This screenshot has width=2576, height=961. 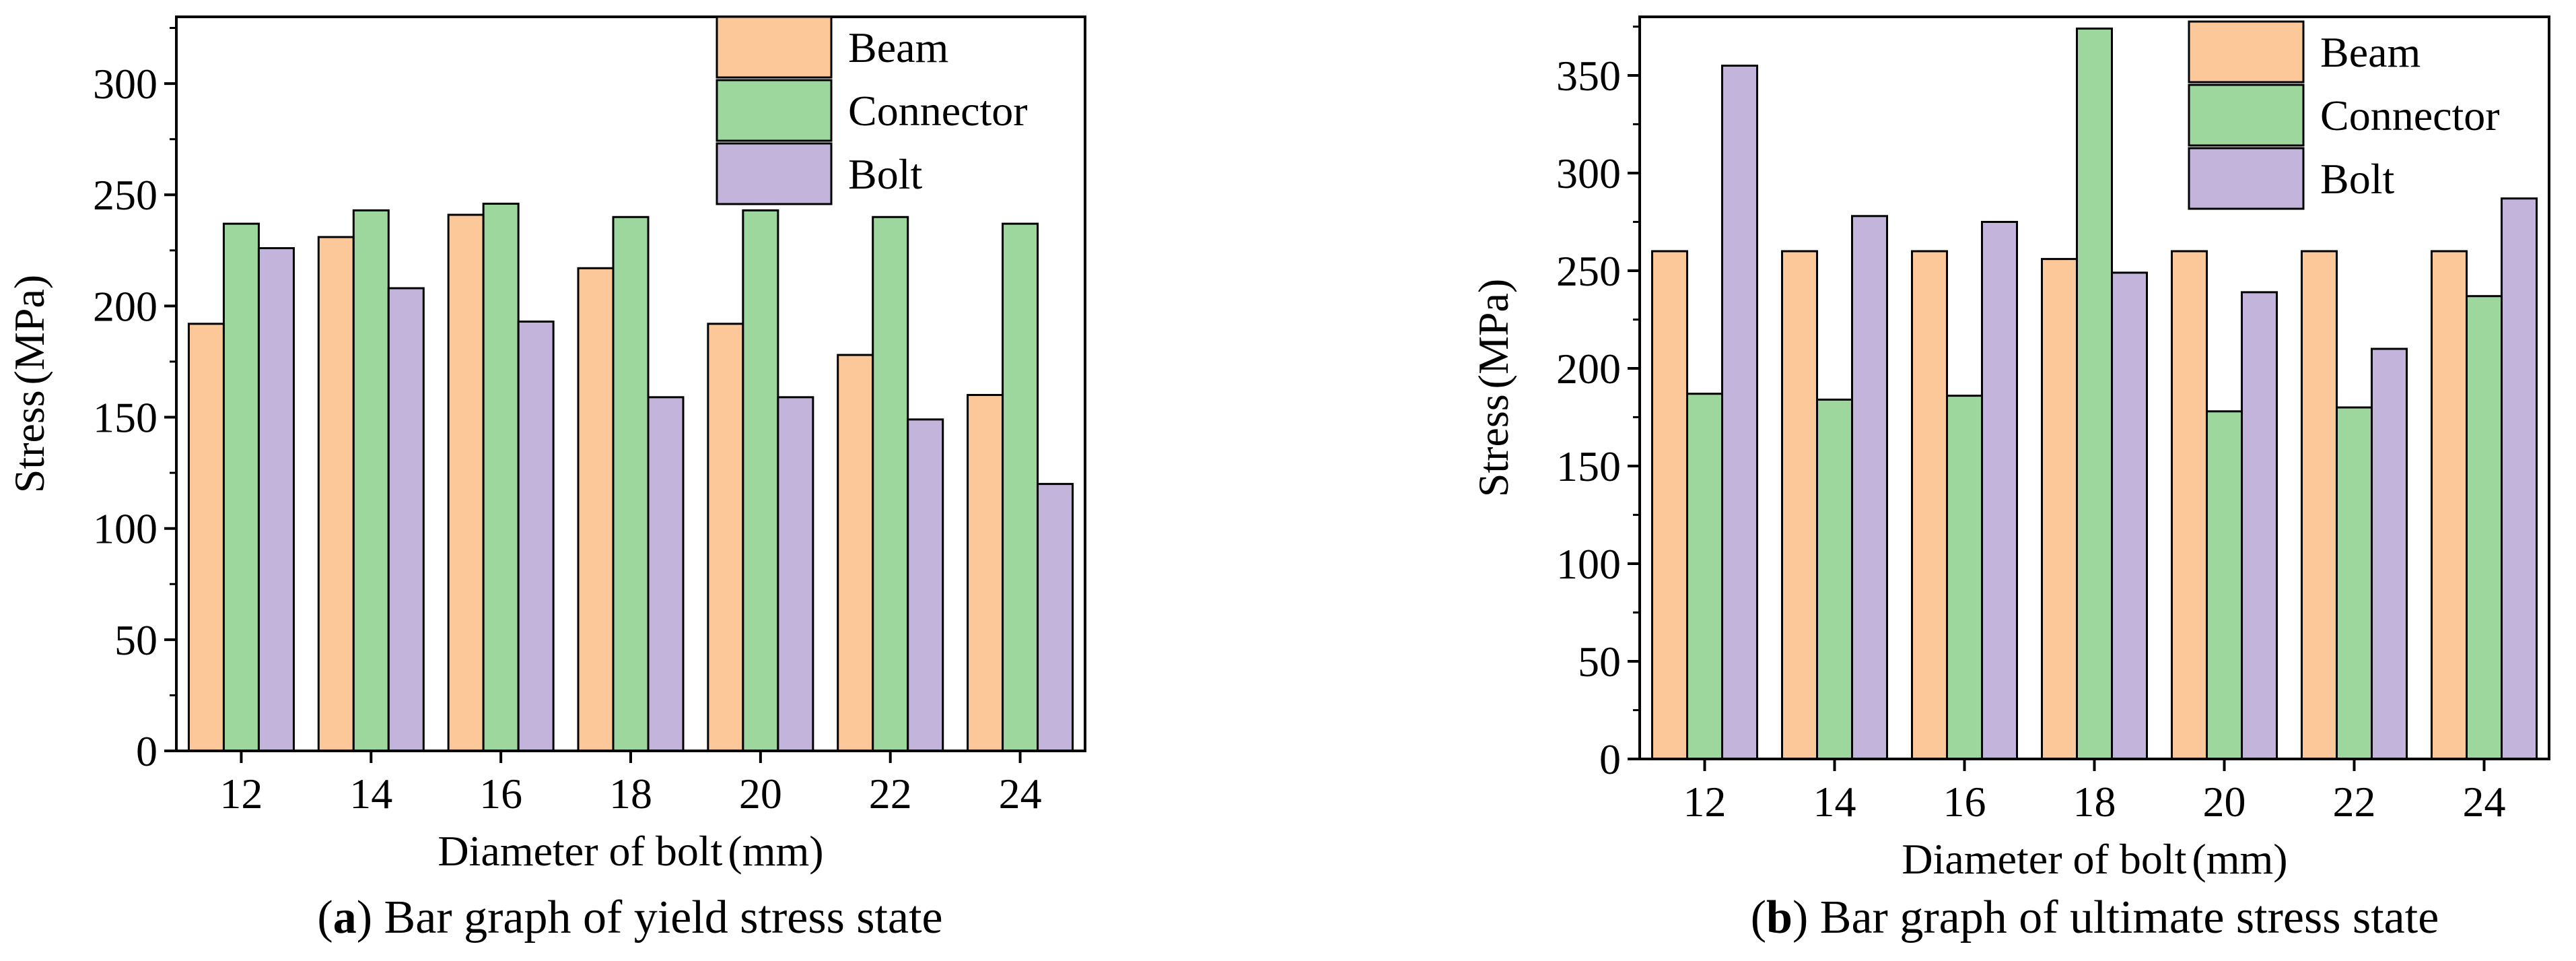 What do you see at coordinates (663, 917) in the screenshot?
I see `caption-text: Bar graph of yield stress state` at bounding box center [663, 917].